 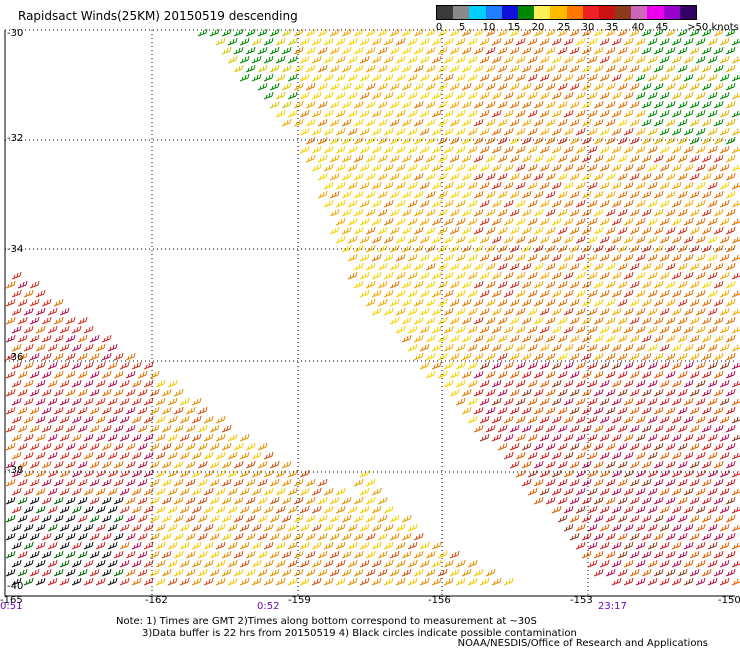 I want to click on lon-label: -162, so click(x=156, y=600).